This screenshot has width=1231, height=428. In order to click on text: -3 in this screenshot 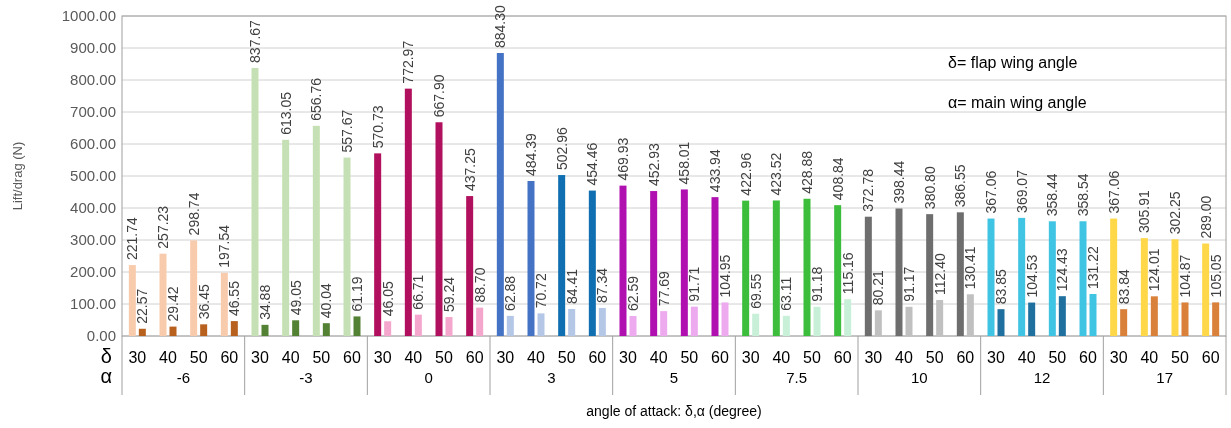, I will do `click(306, 377)`.